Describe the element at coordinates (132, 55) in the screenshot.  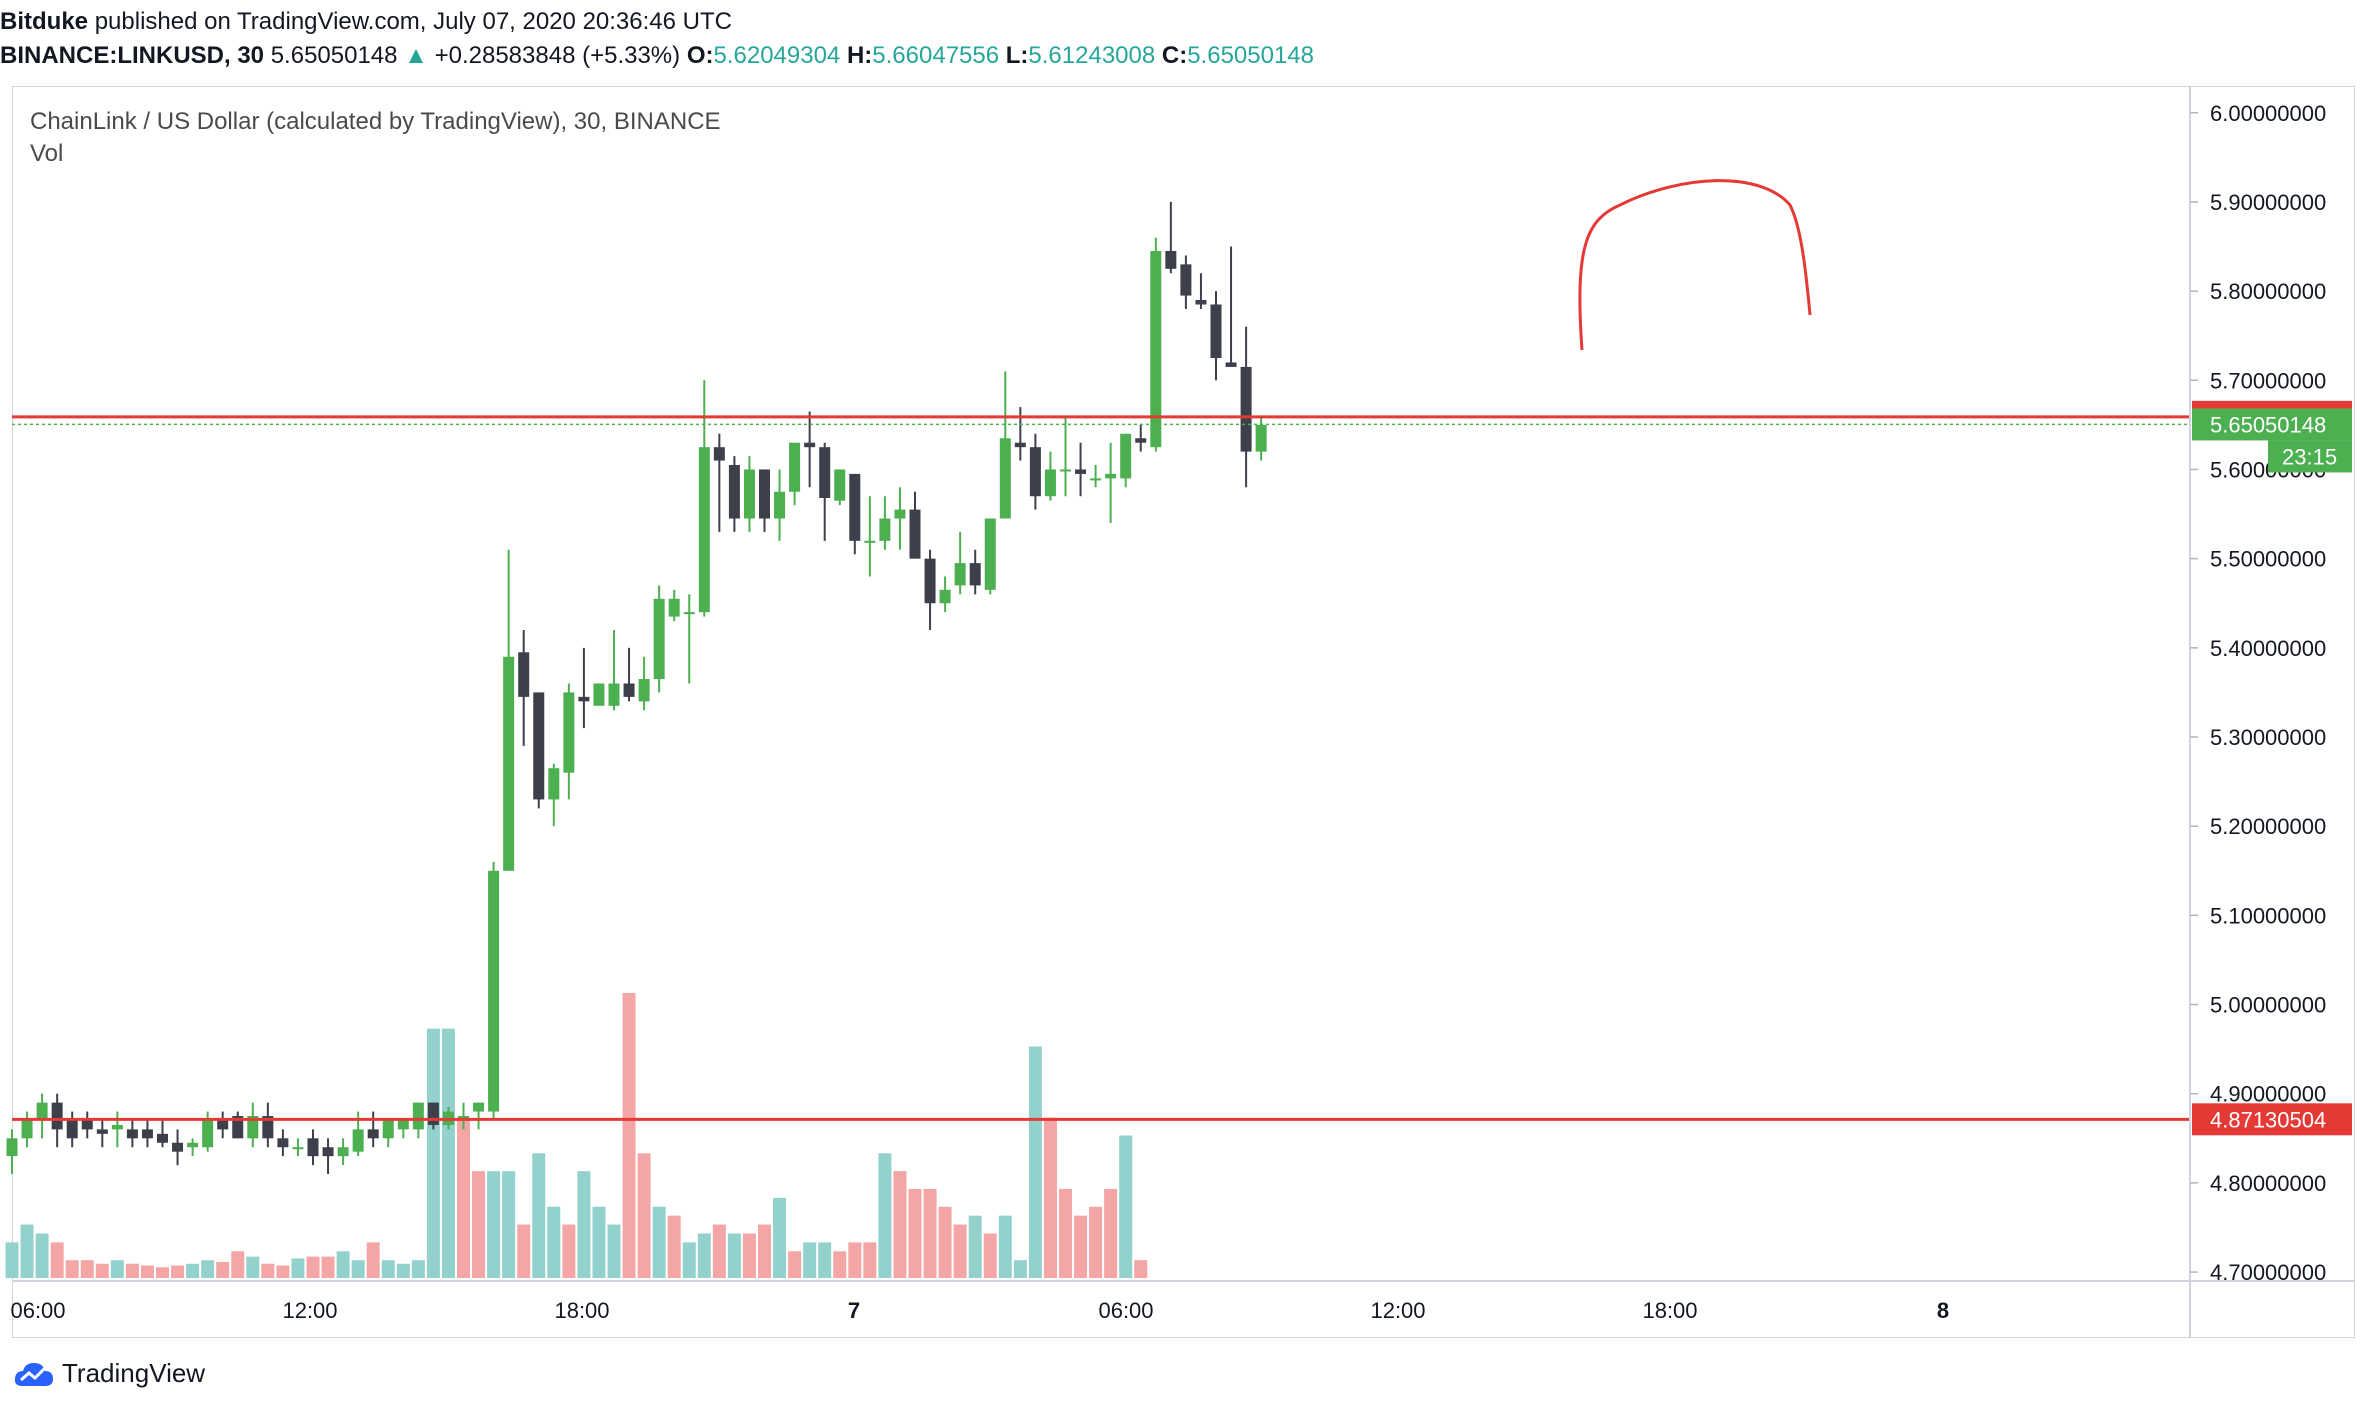
I see `symbol: BINANCE:LINKUSD, 30` at that location.